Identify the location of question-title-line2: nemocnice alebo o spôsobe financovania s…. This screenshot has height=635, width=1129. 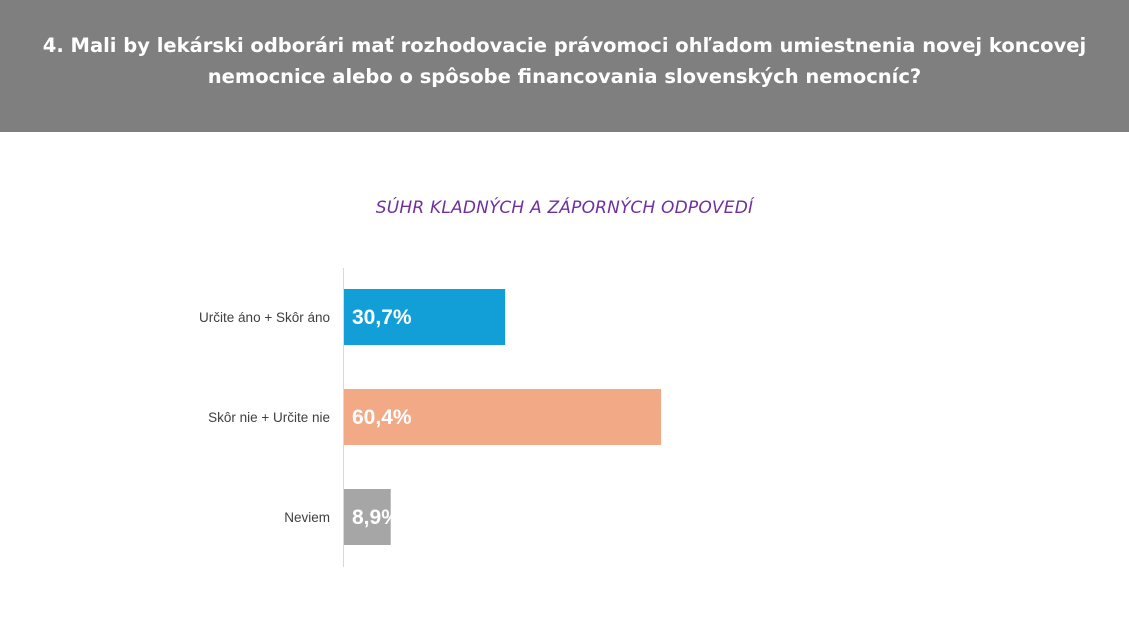
(564, 76).